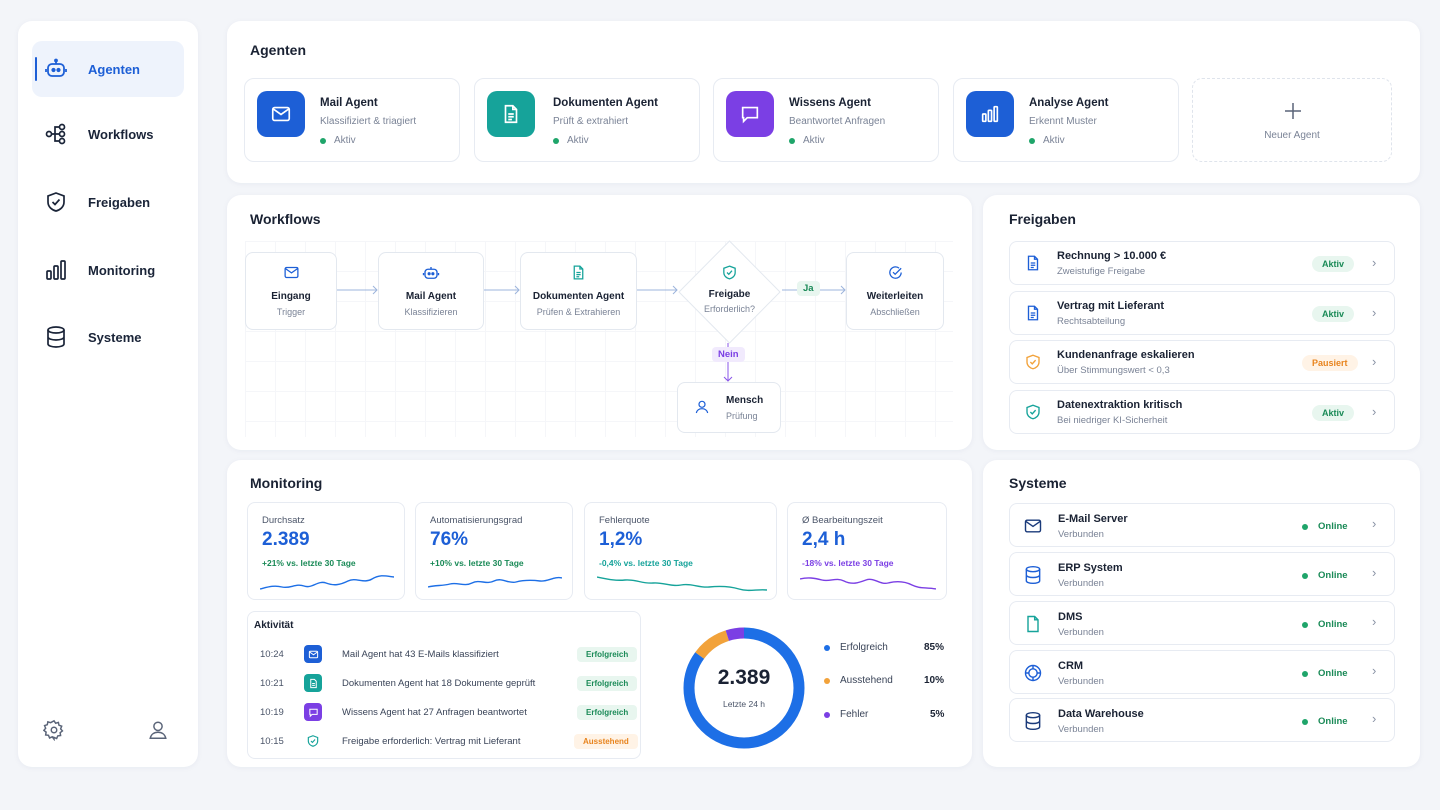 Image resolution: width=1440 pixels, height=810 pixels. I want to click on approval-title: Datenextraktion kritisch, so click(1120, 405).